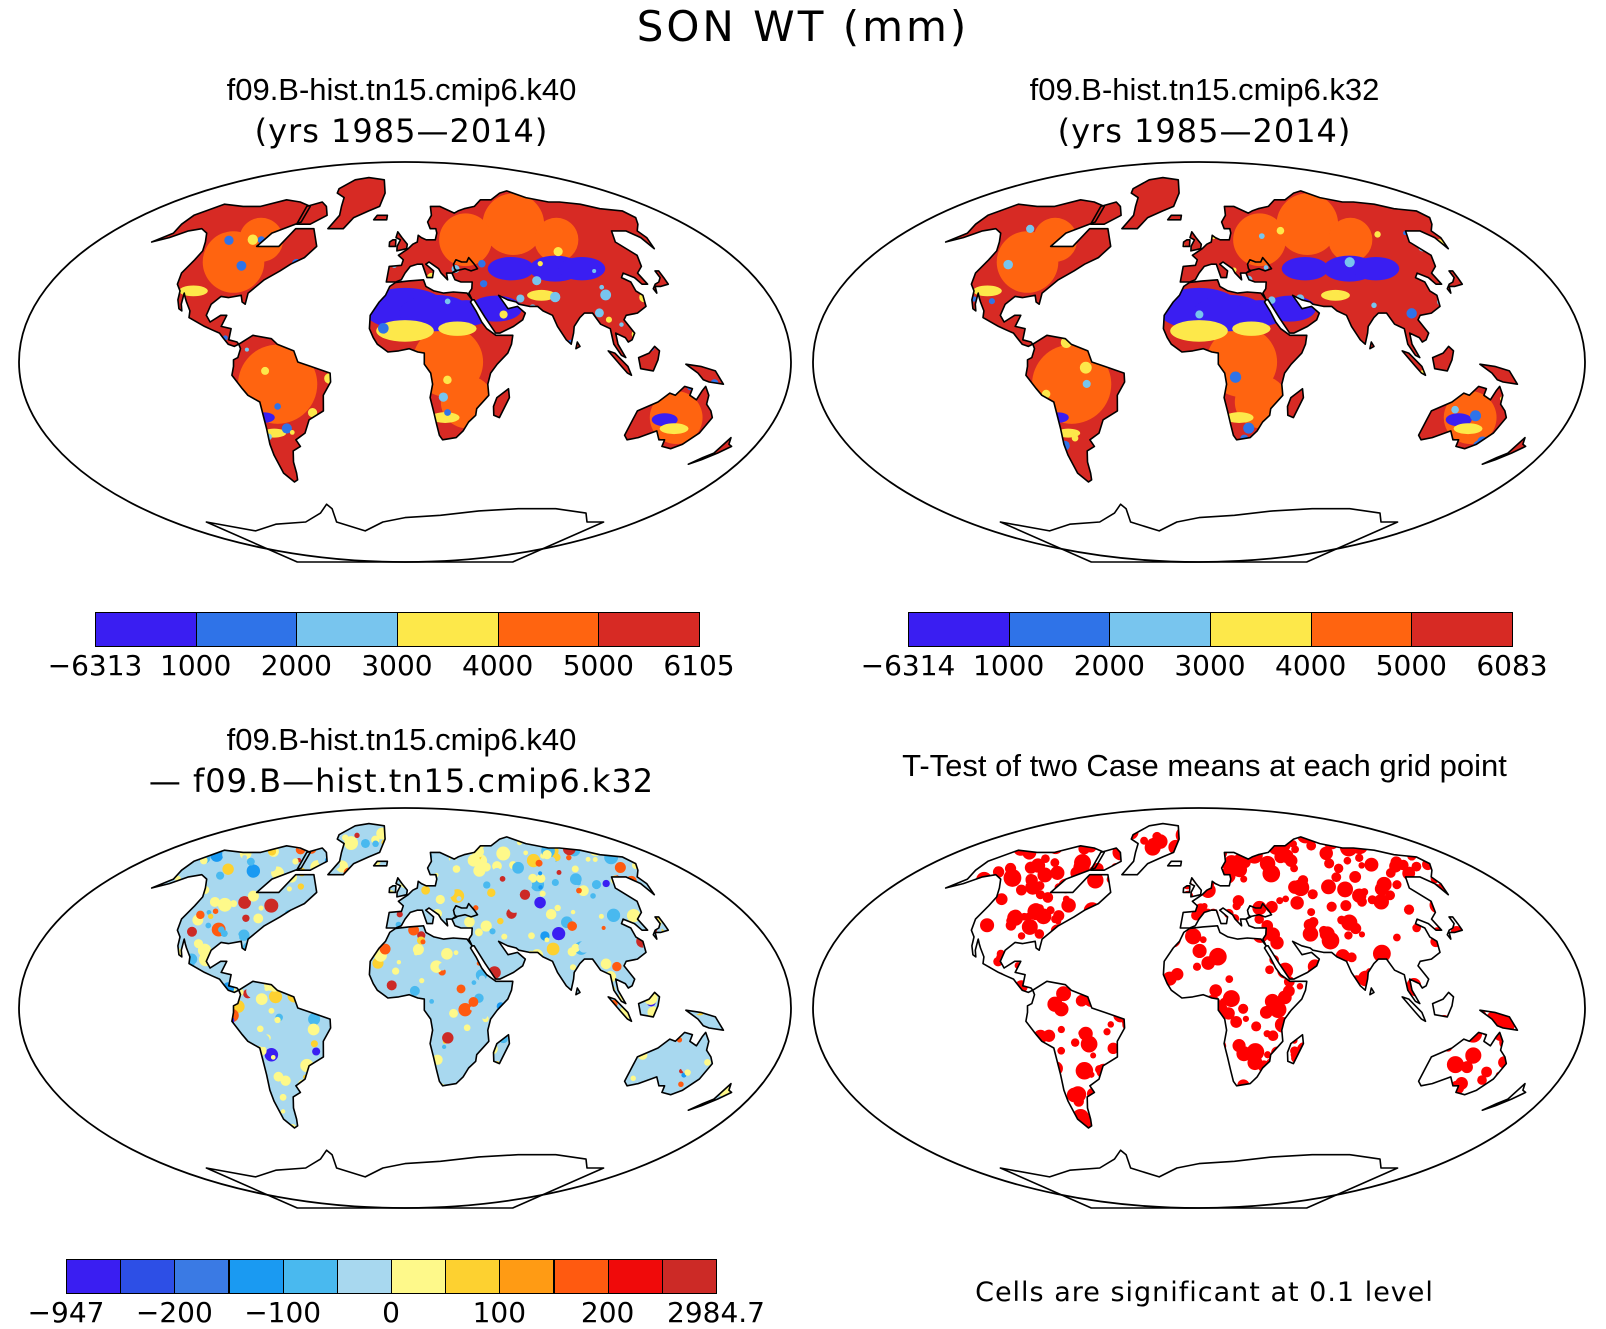  I want to click on colorbar-label: 6083, so click(1512, 665).